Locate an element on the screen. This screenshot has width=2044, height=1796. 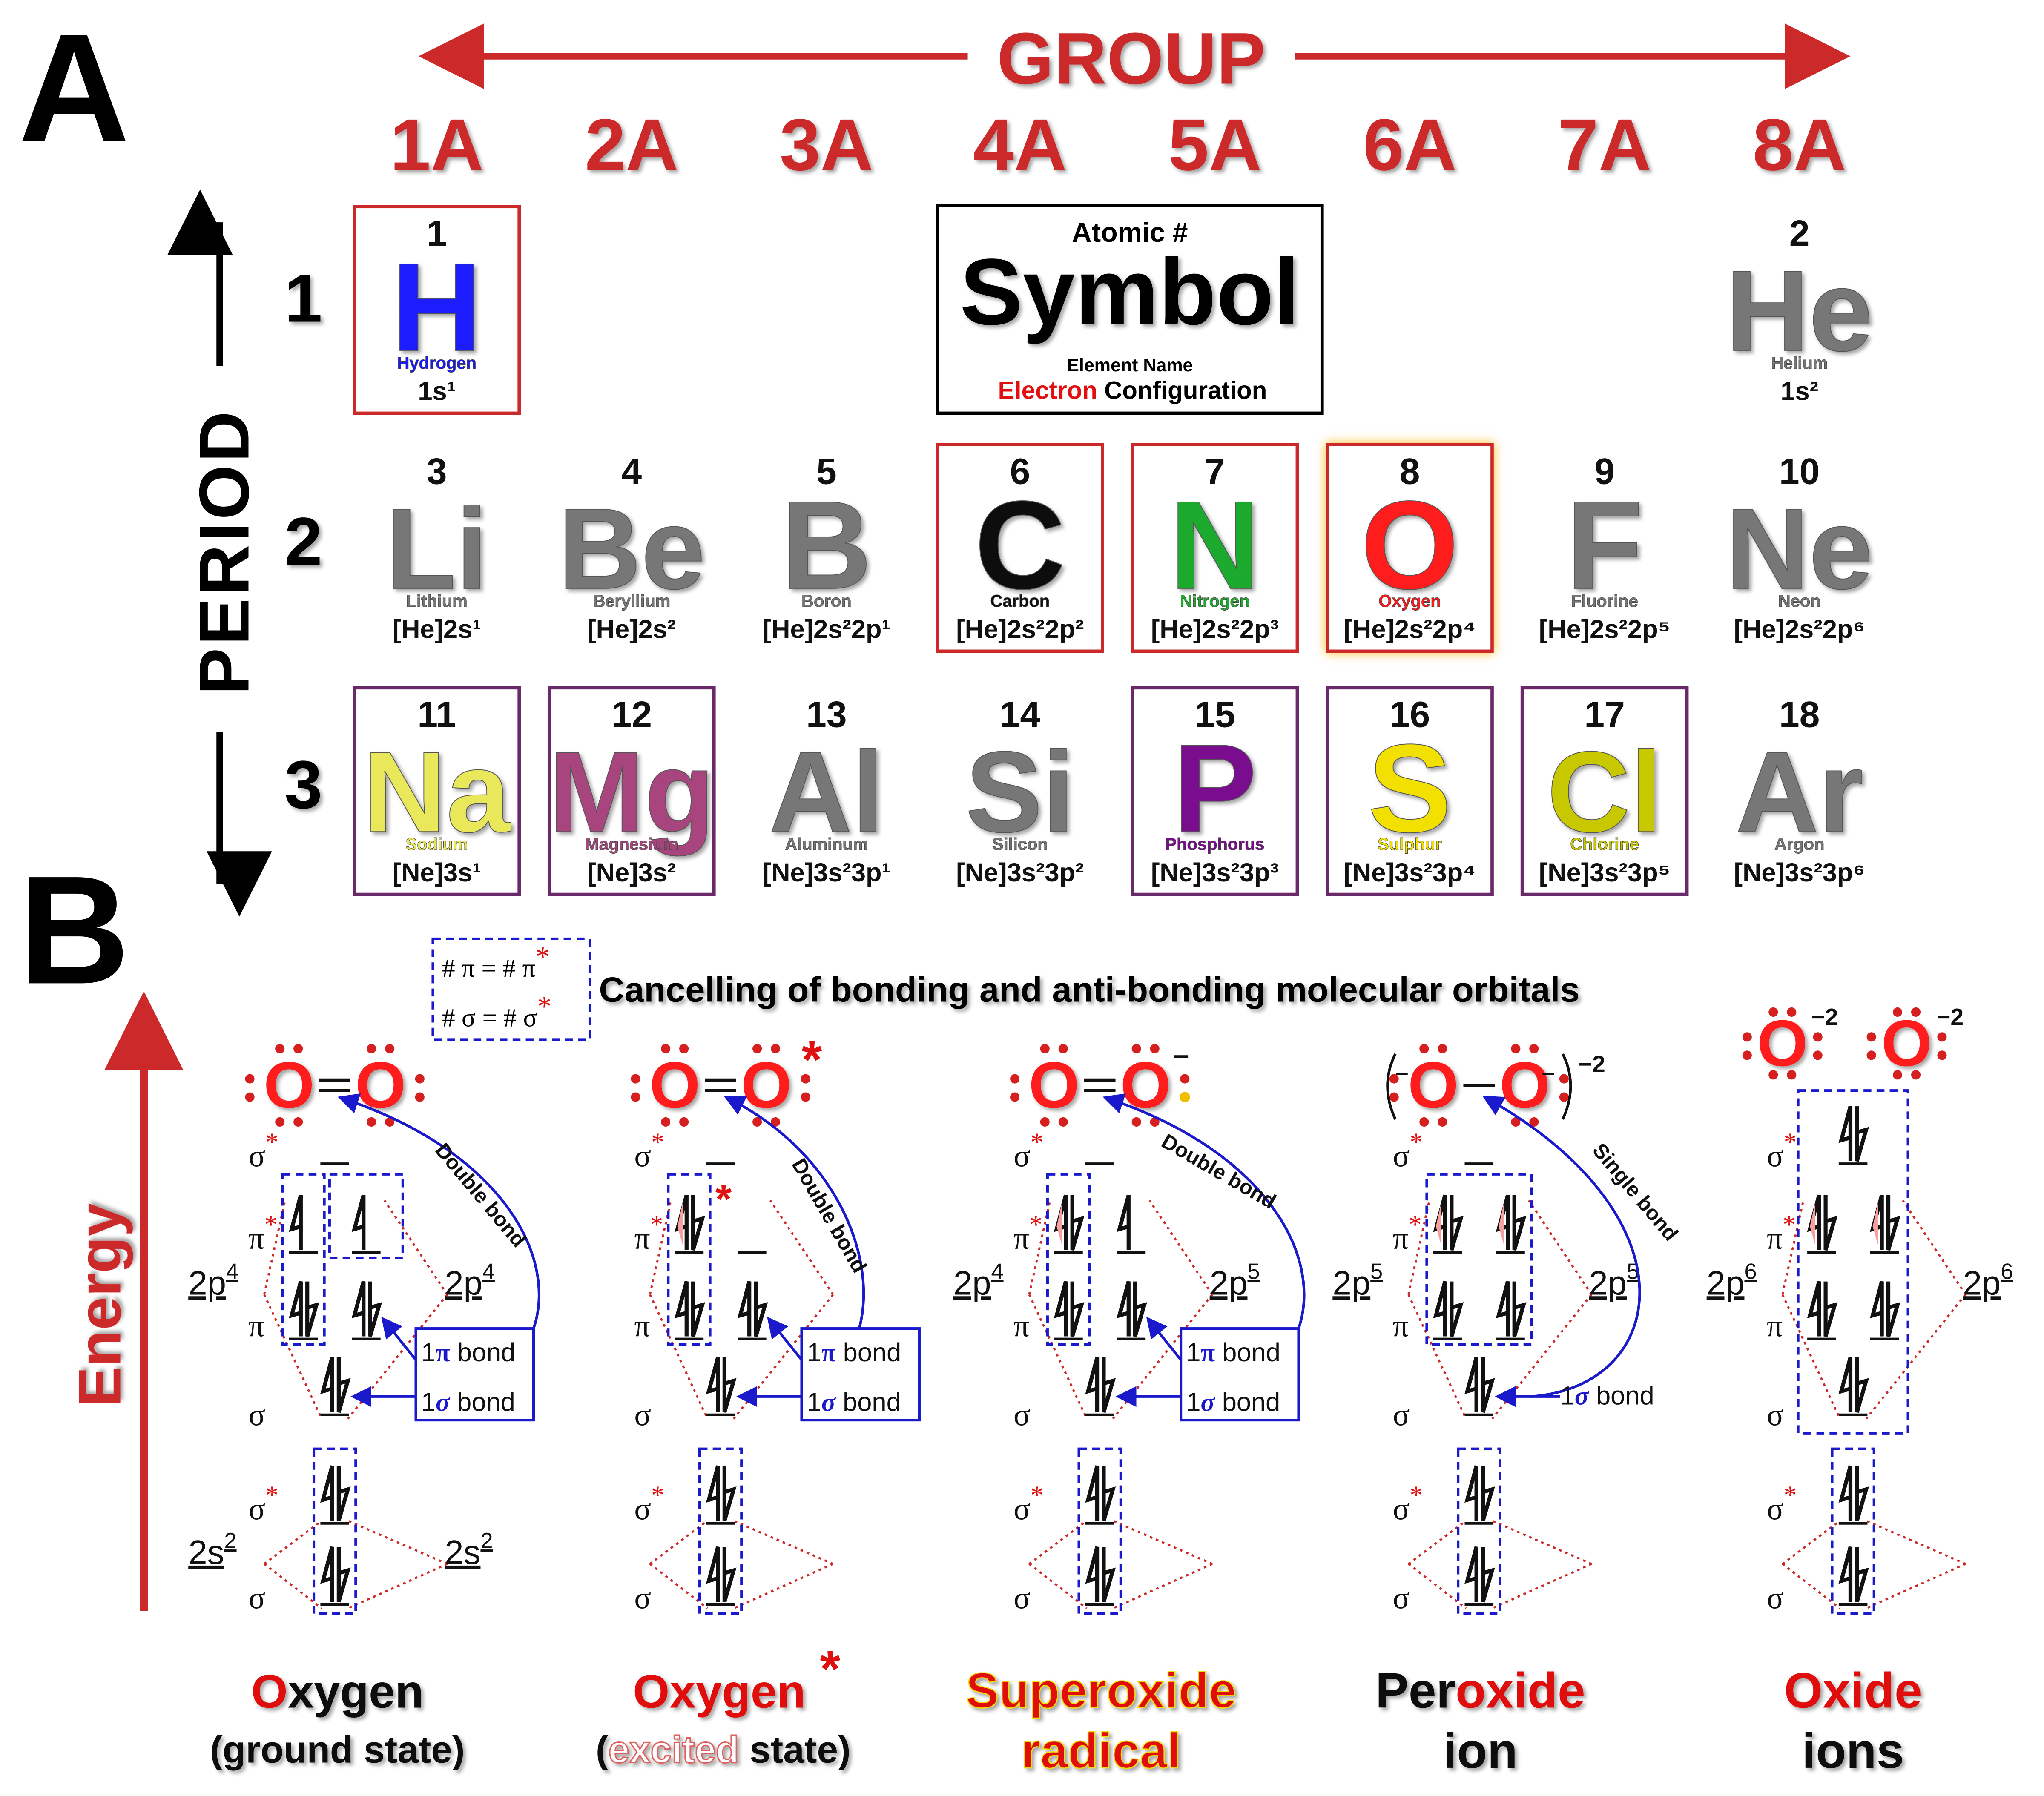
panel-label-a: A is located at coordinates (74, 88).